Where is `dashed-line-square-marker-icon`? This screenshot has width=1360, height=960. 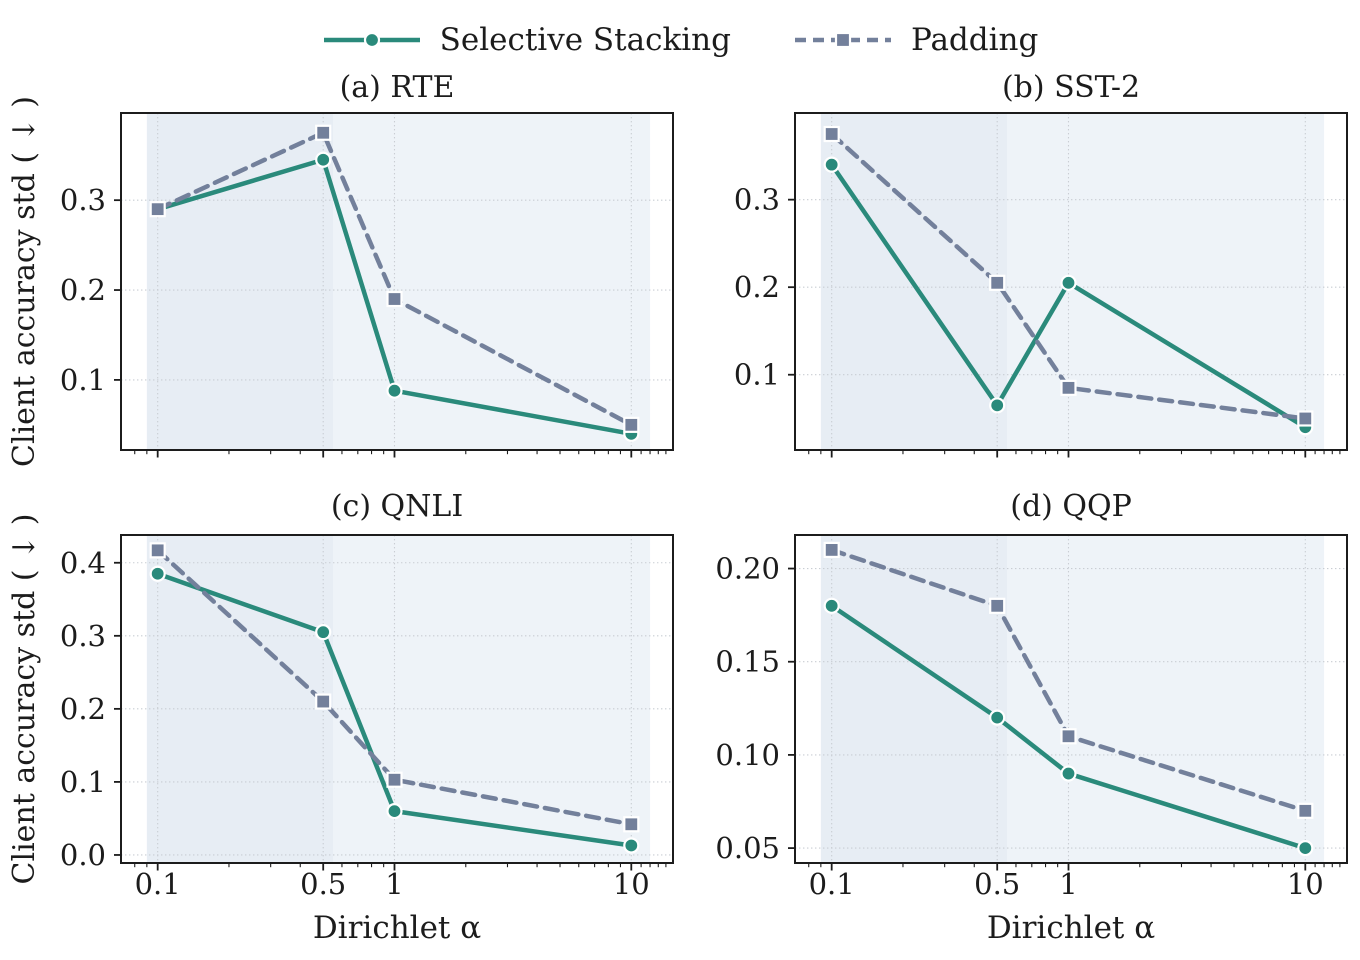
dashed-line-square-marker-icon is located at coordinates (842, 40).